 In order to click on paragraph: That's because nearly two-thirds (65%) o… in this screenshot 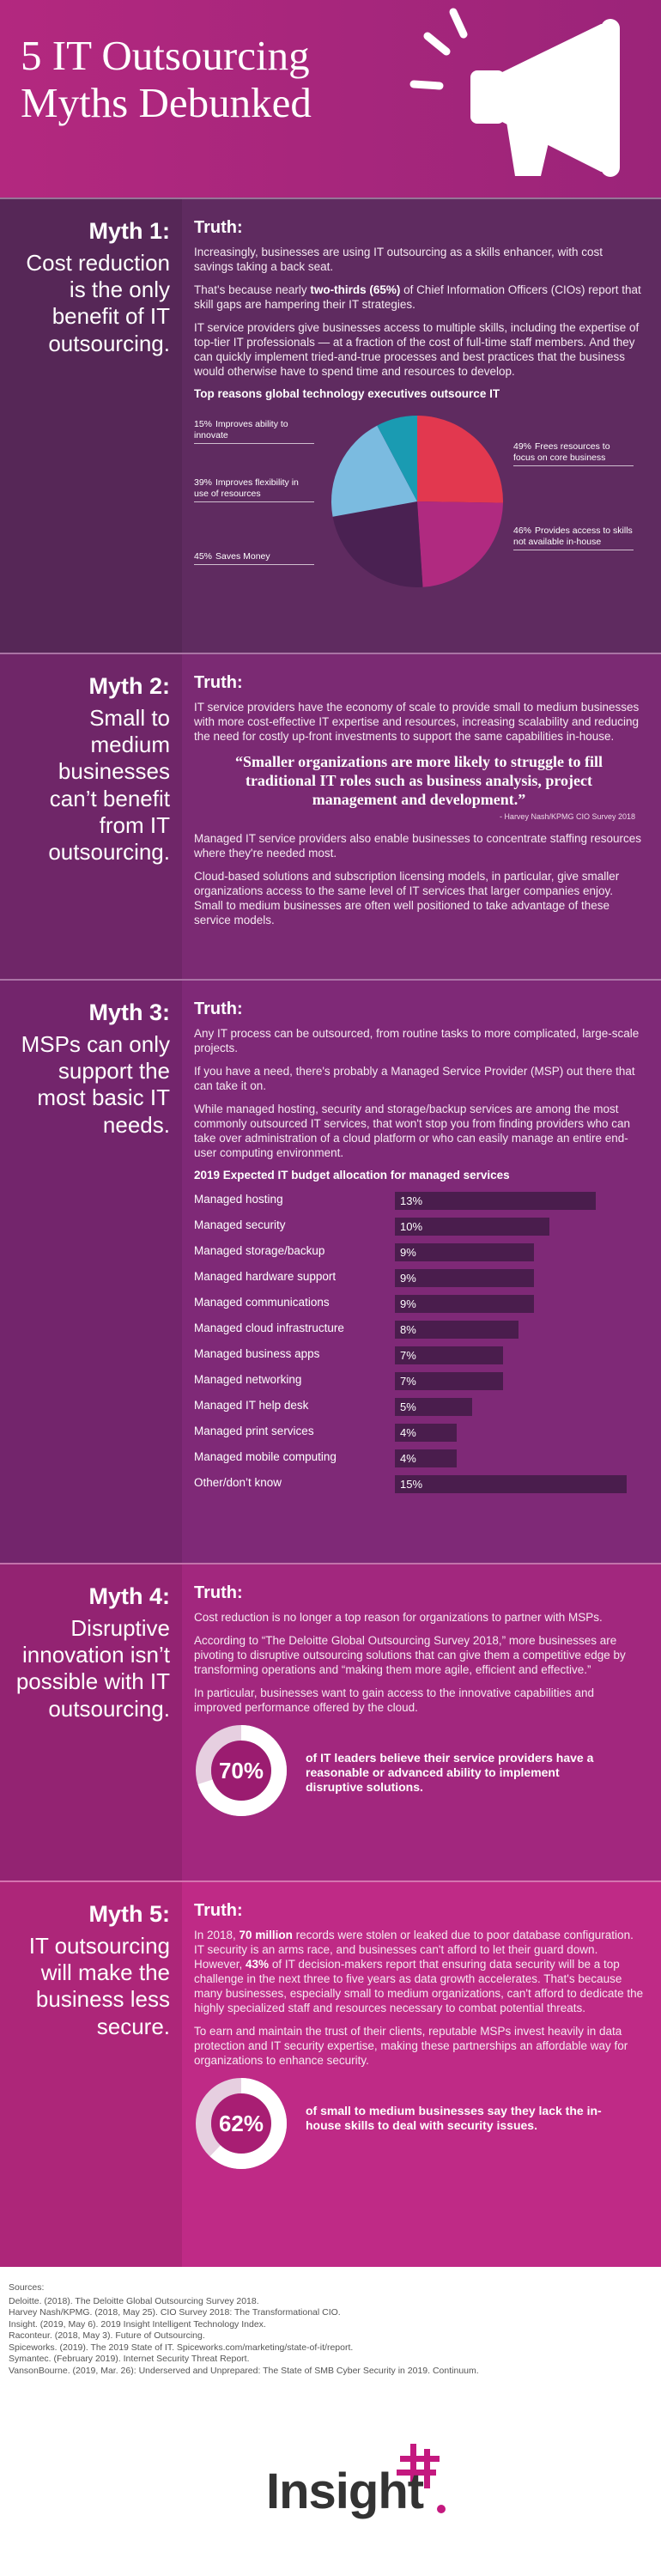, I will do `click(419, 297)`.